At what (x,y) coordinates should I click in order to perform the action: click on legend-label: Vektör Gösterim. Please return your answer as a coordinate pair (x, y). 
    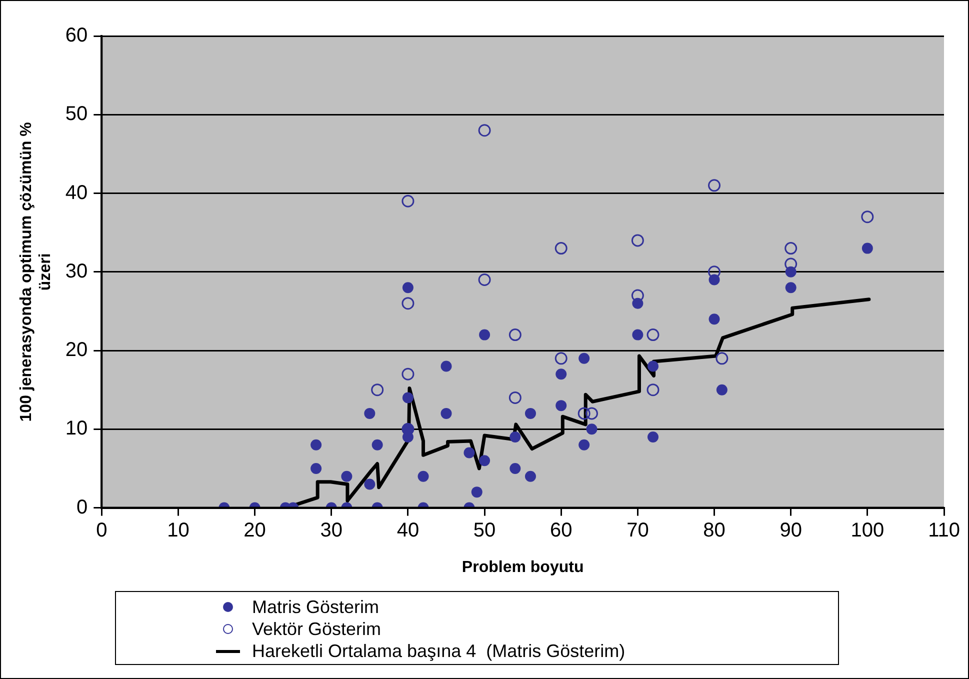
    Looking at the image, I should click on (317, 629).